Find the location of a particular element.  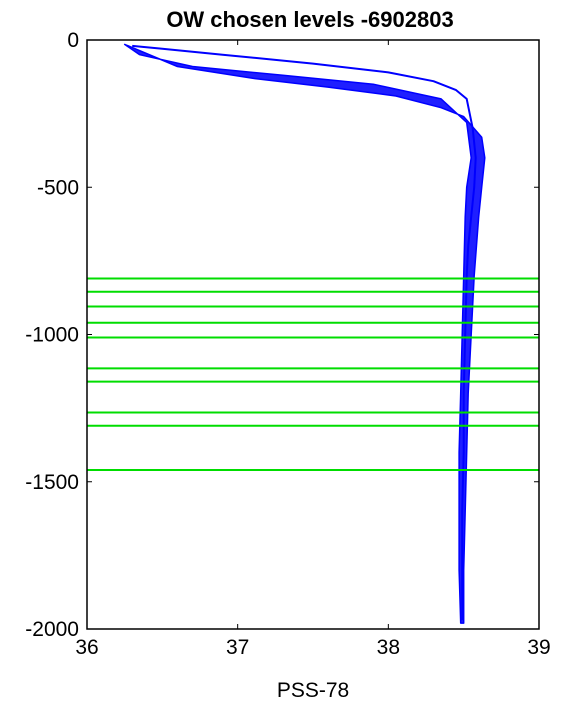

y-tick-label: -2000 is located at coordinates (52, 629).